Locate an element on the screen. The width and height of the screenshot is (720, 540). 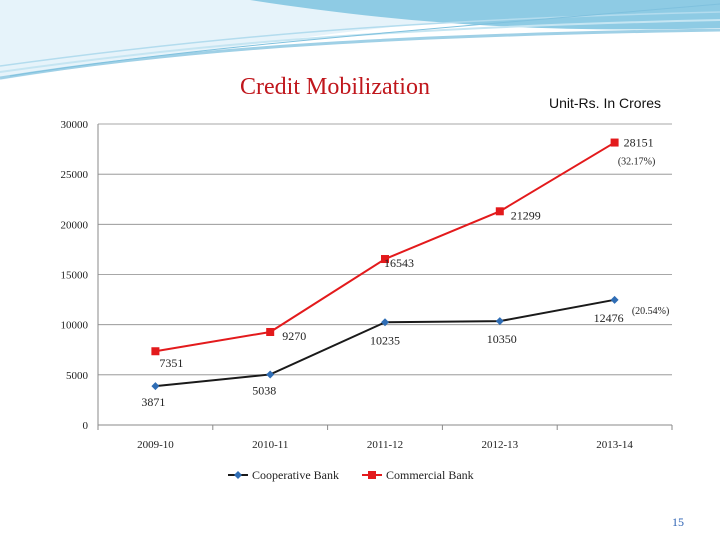
page-number: 15 is located at coordinates (678, 522).